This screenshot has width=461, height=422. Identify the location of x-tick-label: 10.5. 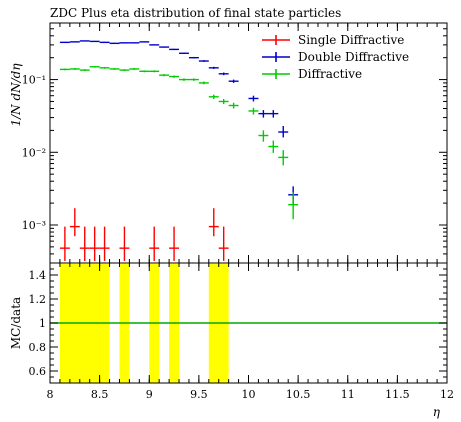
(298, 394).